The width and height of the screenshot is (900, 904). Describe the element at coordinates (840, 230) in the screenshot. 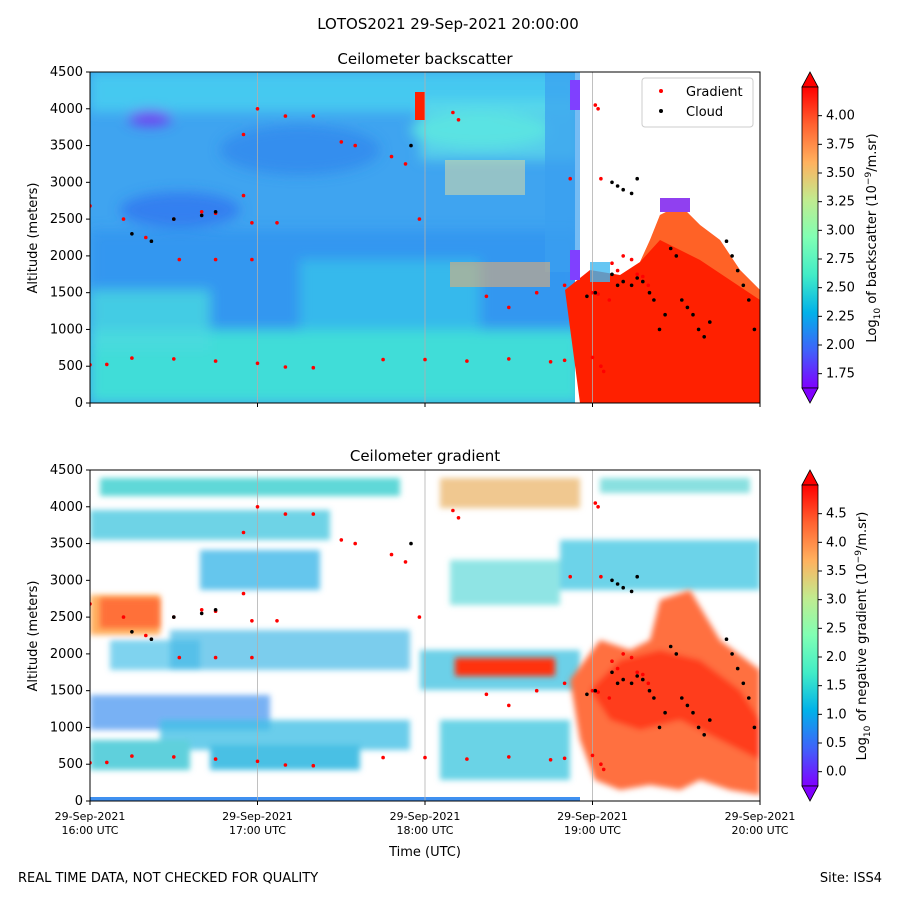

I see `colorbar-tick-label: 3.00` at that location.